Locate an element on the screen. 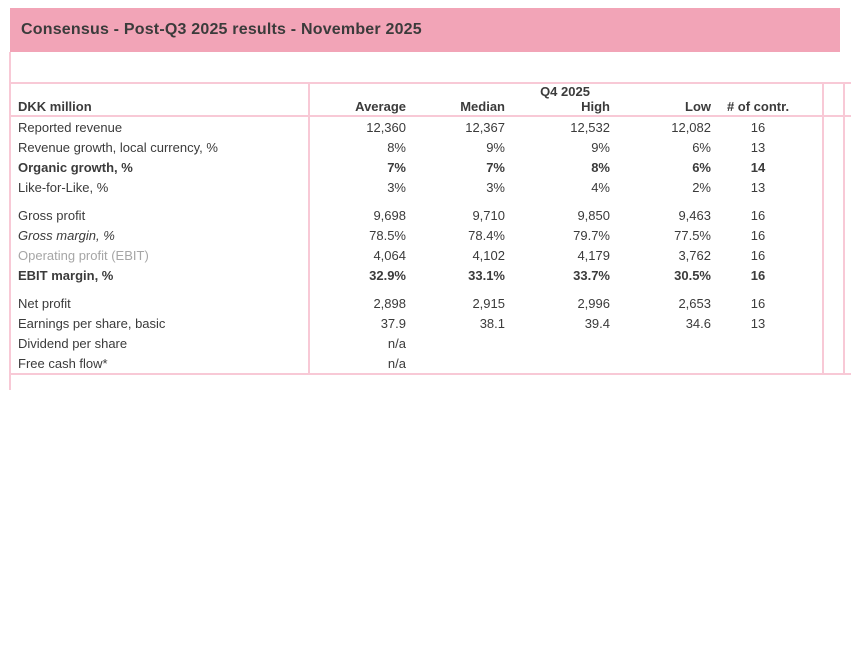  table-right-border is located at coordinates (844, 228).